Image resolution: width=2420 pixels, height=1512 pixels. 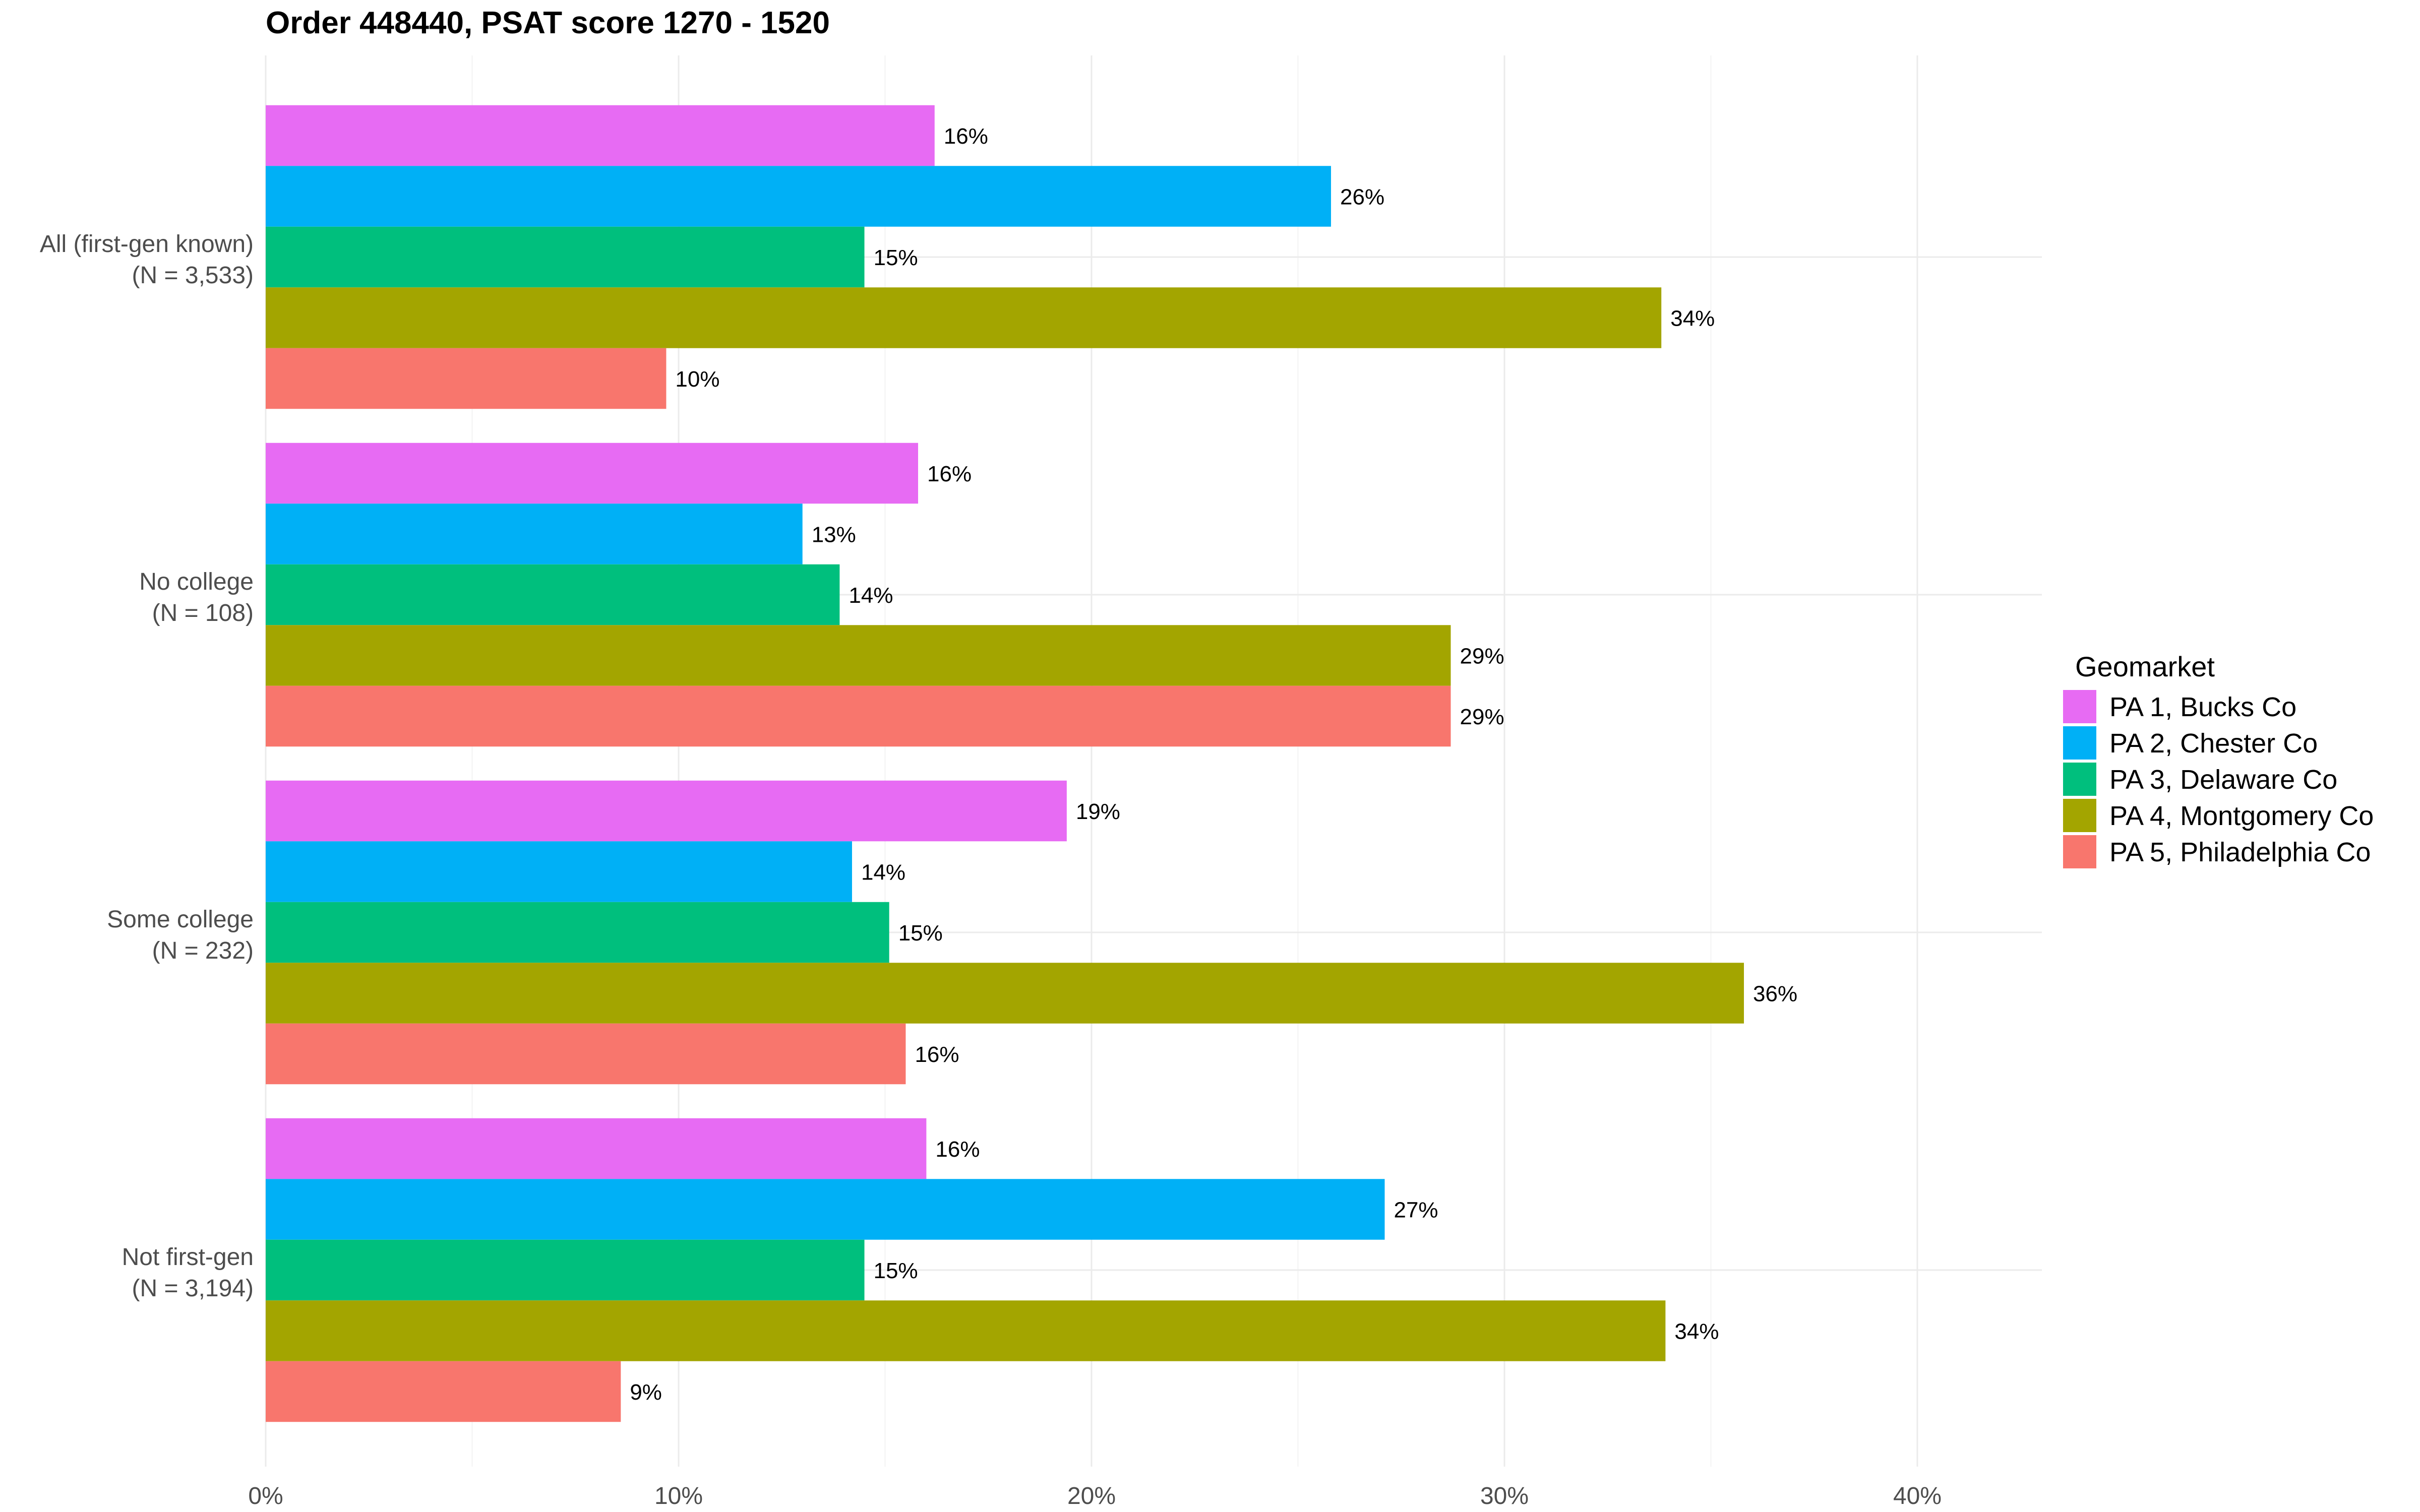 What do you see at coordinates (2202, 707) in the screenshot?
I see `legend-label: PA 1, Bucks Co` at bounding box center [2202, 707].